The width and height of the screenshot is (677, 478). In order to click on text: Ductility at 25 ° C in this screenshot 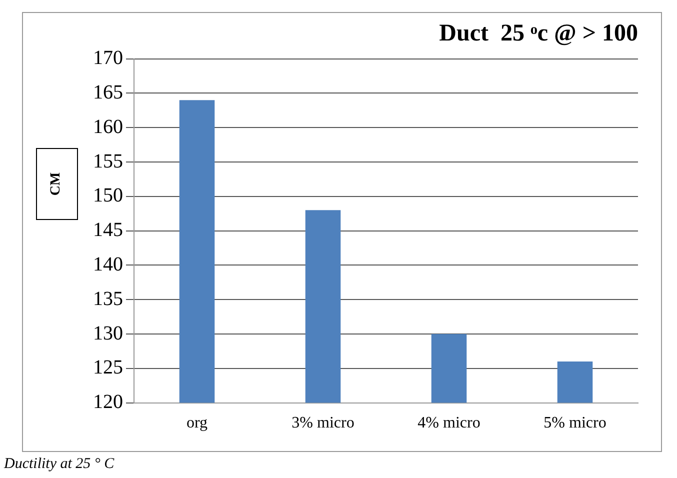, I will do `click(59, 464)`.